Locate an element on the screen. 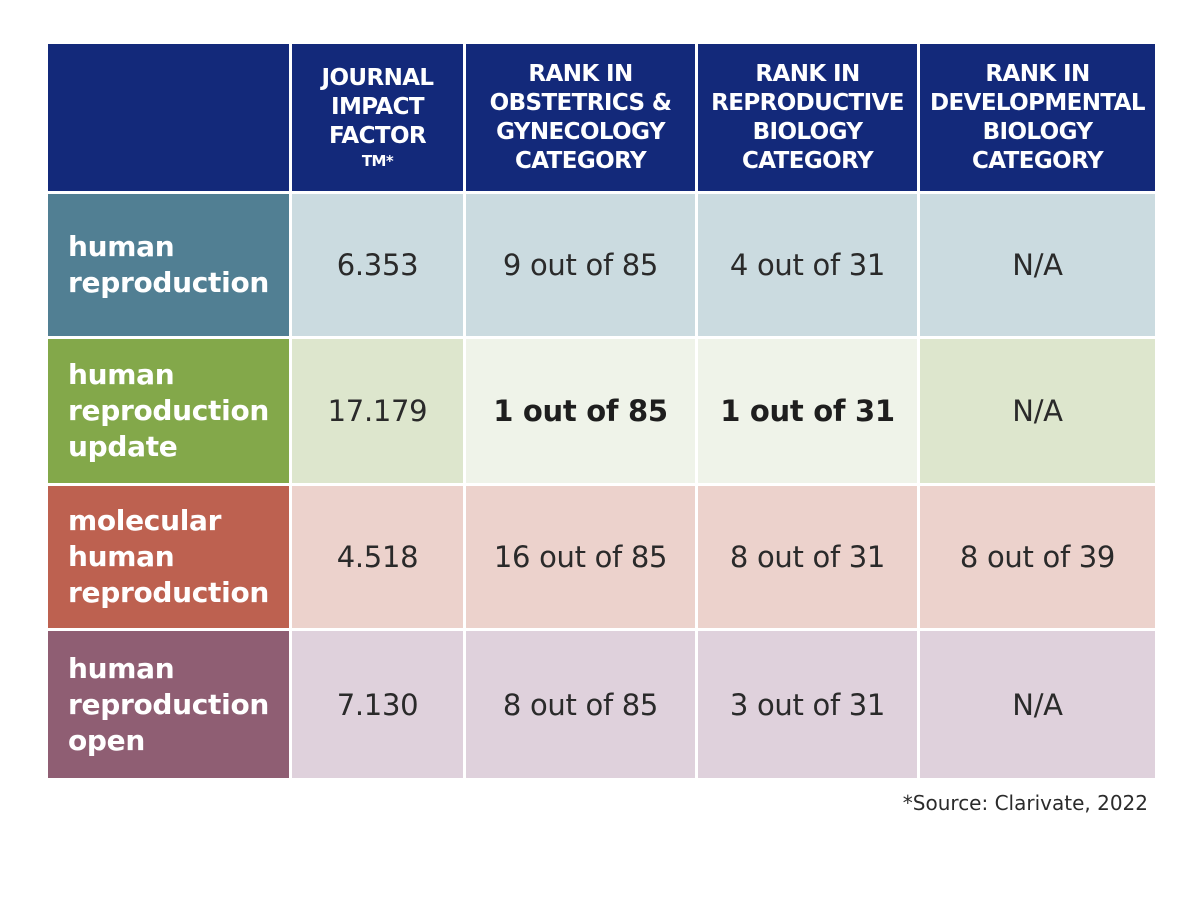 This screenshot has width=1200, height=900. row-label-text: molecular human reproduction is located at coordinates (169, 556).